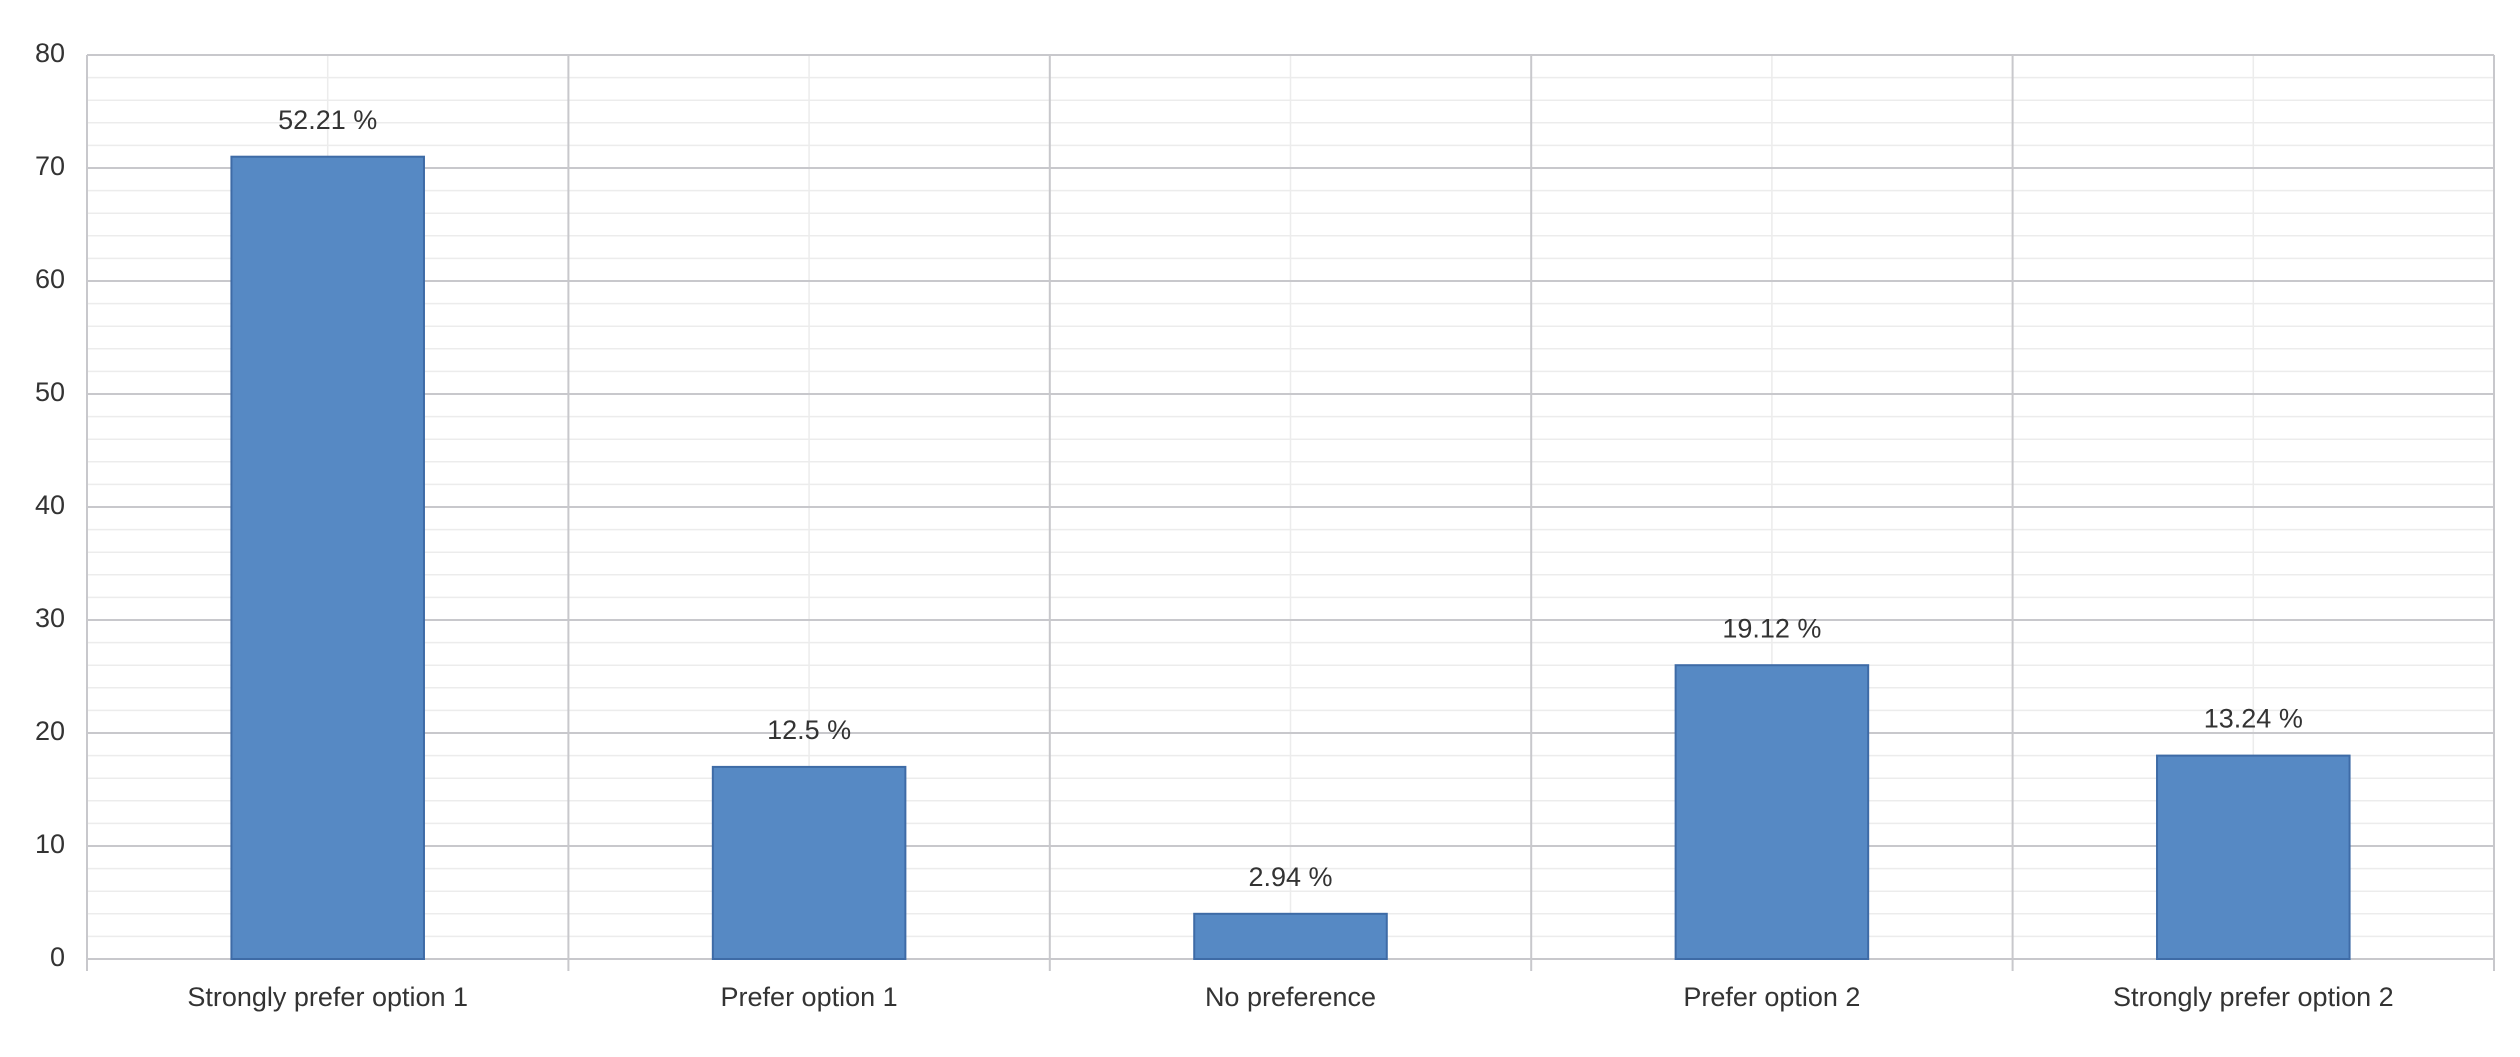  What do you see at coordinates (50, 844) in the screenshot?
I see `y-tick-label: 10` at bounding box center [50, 844].